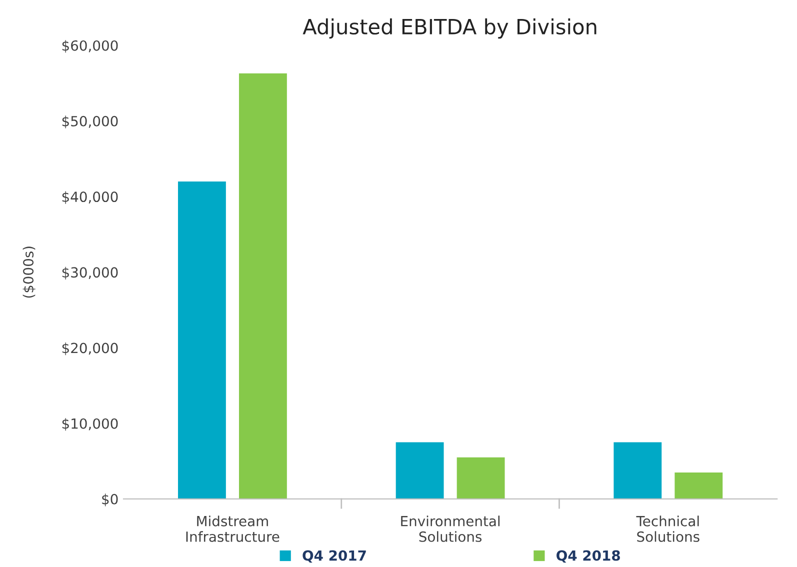 The image size is (797, 567). What do you see at coordinates (450, 529) in the screenshot?
I see `x-tick-label: Environmental Solutions` at bounding box center [450, 529].